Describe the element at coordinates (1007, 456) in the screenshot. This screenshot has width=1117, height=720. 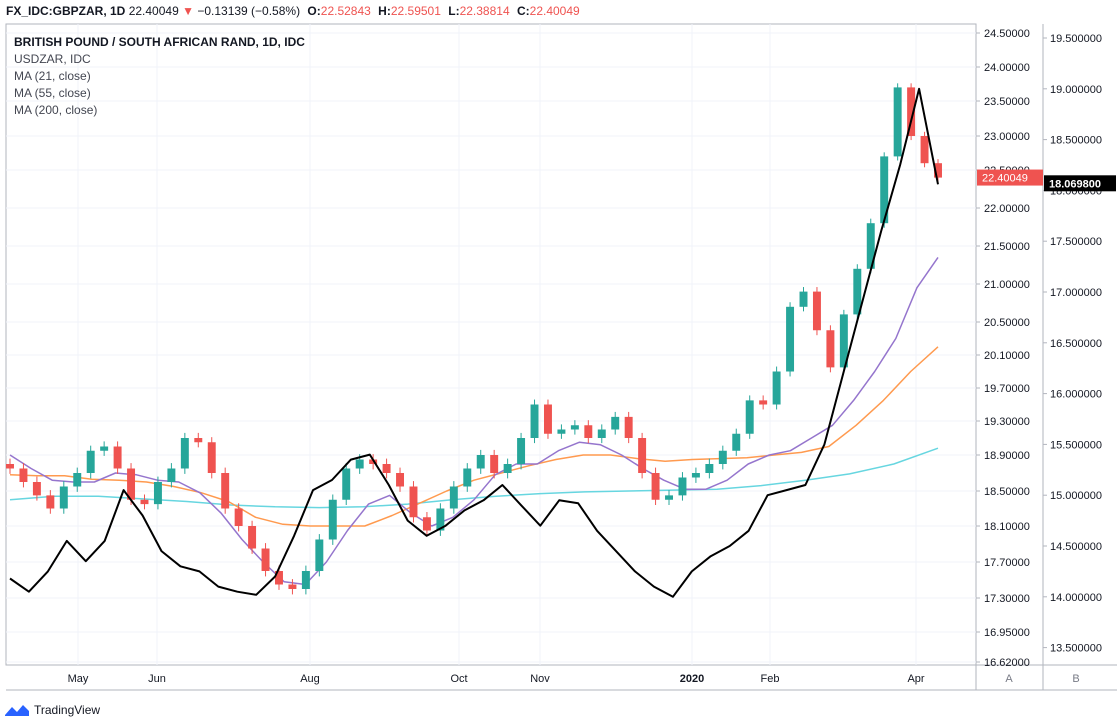
I see `scale-a-tick-label: 18.90000` at that location.